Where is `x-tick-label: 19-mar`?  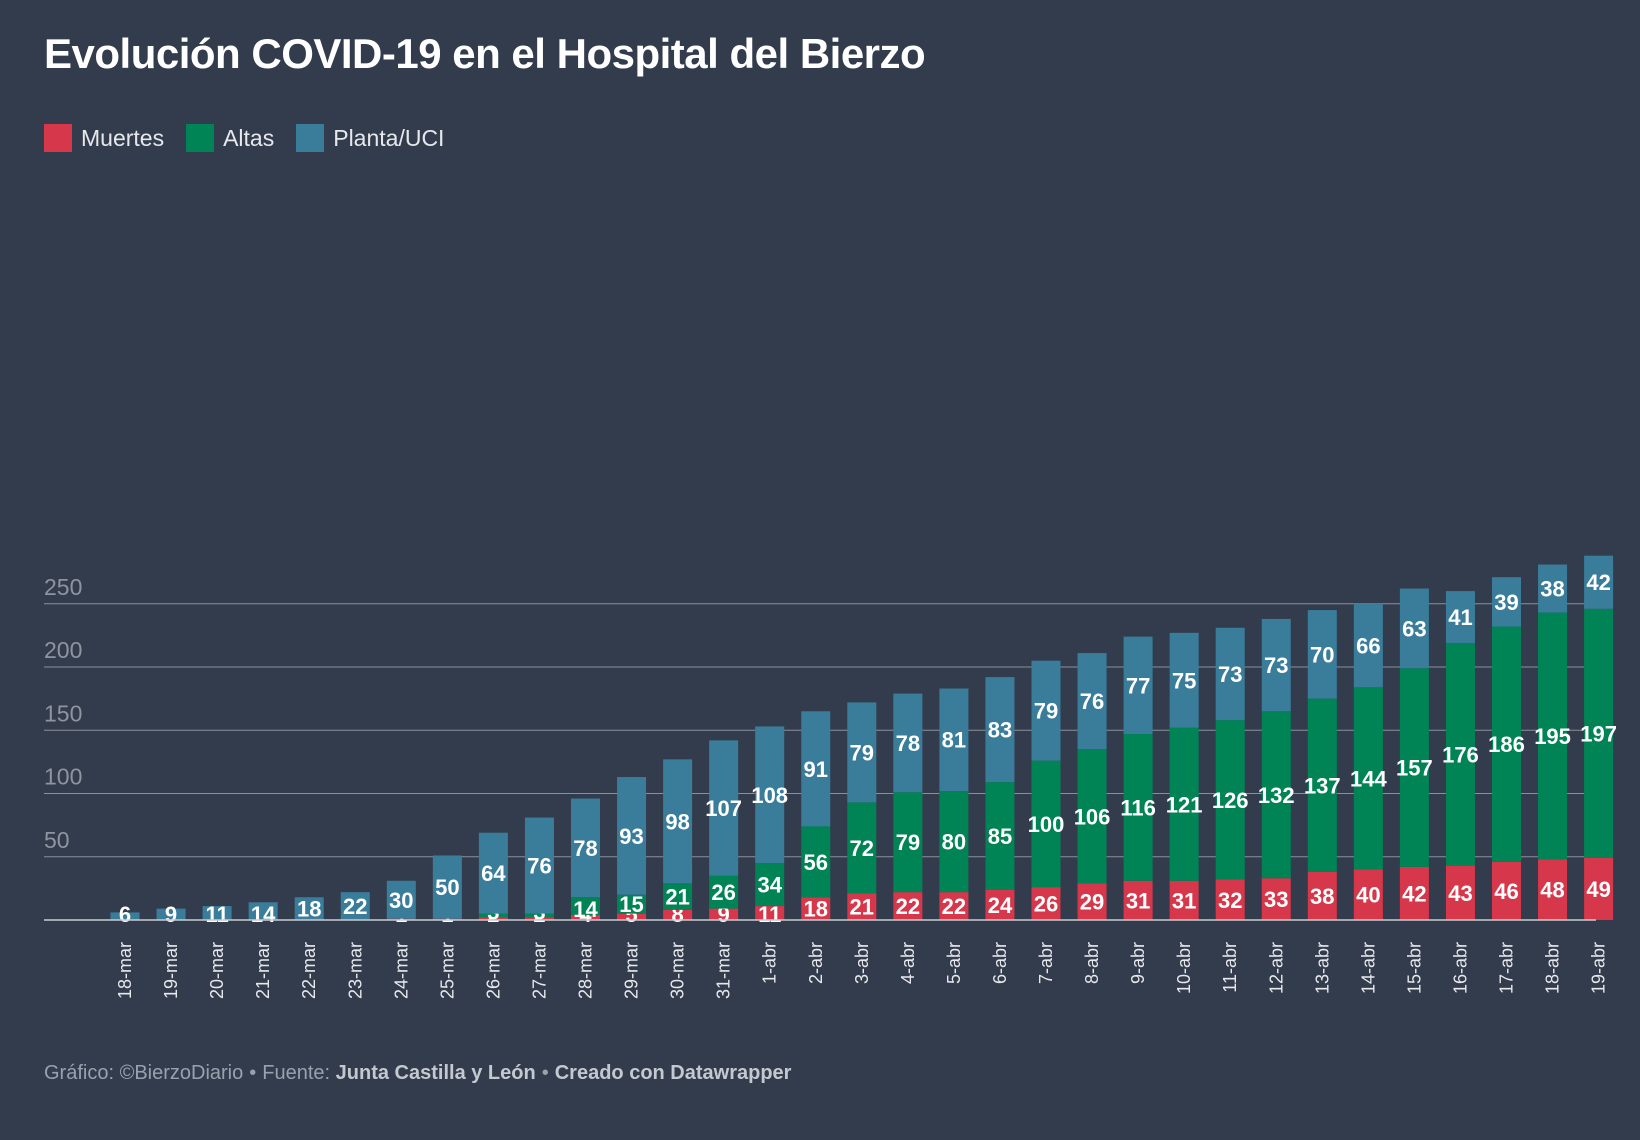
x-tick-label: 19-mar is located at coordinates (171, 970).